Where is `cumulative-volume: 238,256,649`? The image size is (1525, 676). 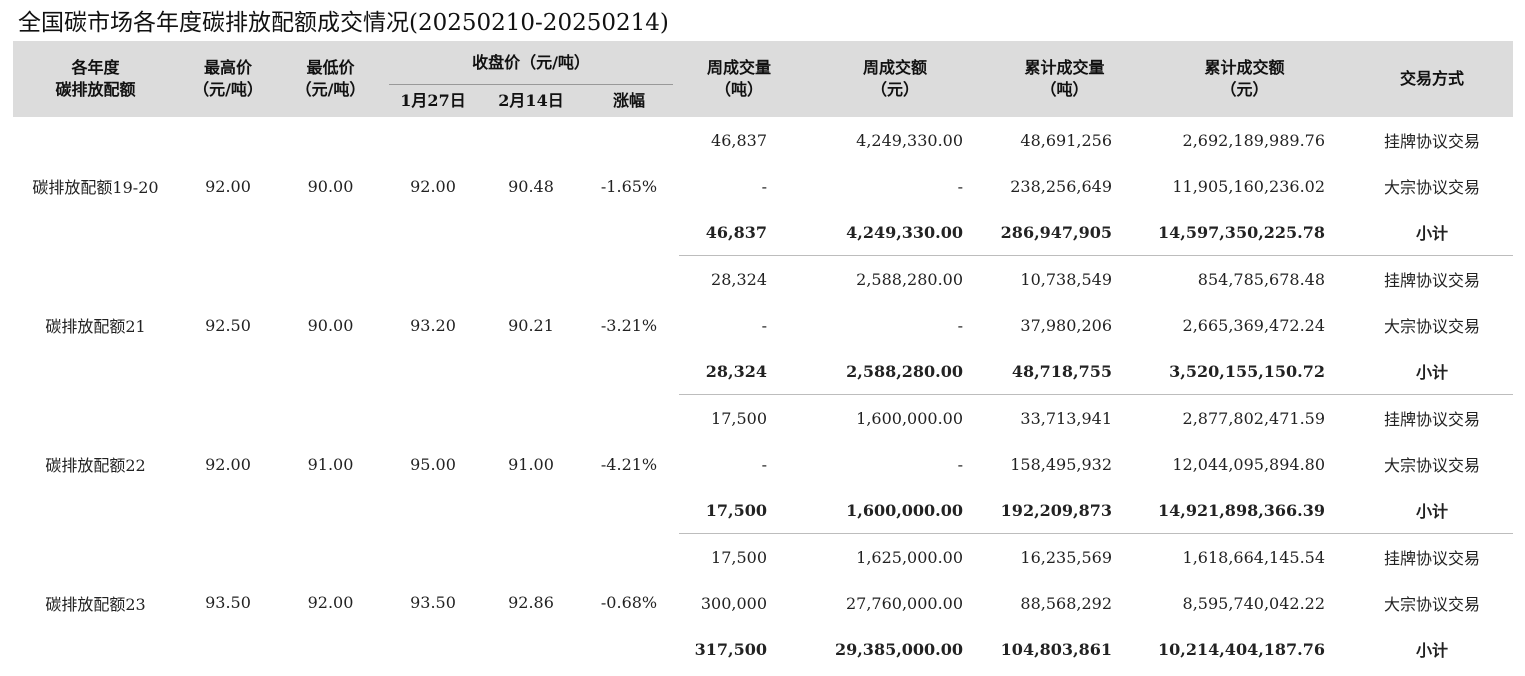
cumulative-volume: 238,256,649 is located at coordinates (1061, 186).